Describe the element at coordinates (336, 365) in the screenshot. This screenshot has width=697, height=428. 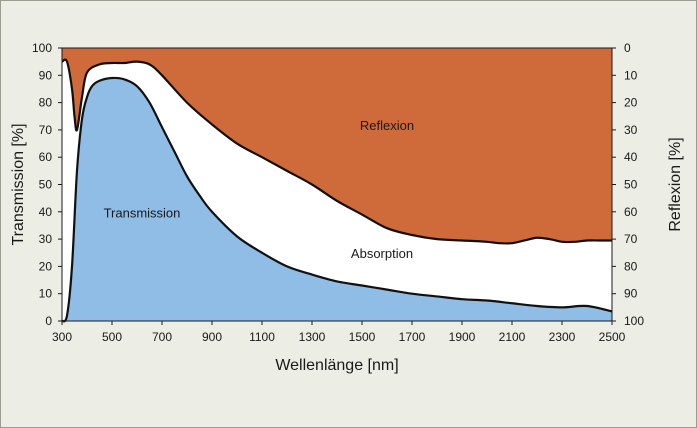
I see `x-axis-title: Wellenlänge [nm]` at that location.